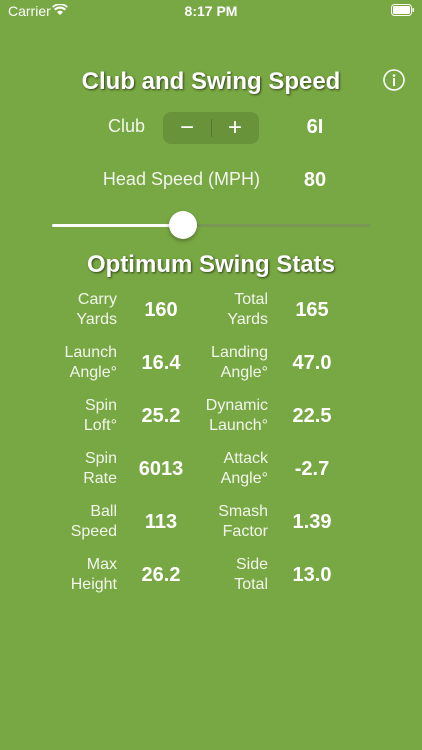 This screenshot has height=750, width=422. I want to click on stat-value: 13.0, so click(312, 575).